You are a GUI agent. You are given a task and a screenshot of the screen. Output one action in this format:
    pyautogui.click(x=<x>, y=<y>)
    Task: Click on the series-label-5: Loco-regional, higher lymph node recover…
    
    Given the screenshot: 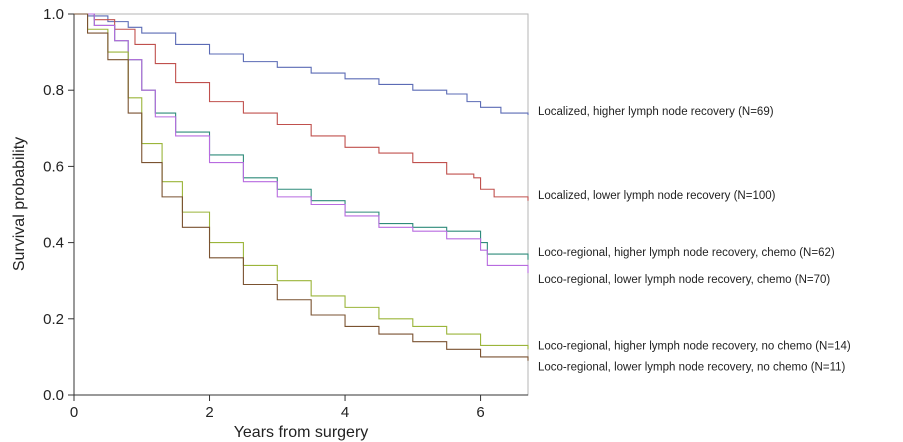 What is the action you would take?
    pyautogui.click(x=694, y=346)
    